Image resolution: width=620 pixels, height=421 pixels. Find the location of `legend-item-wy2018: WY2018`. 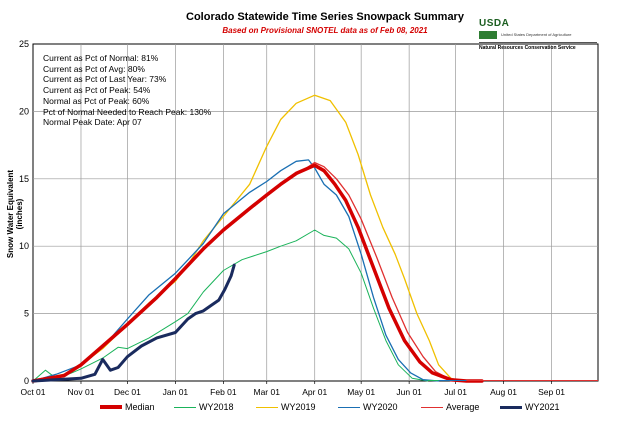

legend-item-wy2018: WY2018 is located at coordinates (204, 407).